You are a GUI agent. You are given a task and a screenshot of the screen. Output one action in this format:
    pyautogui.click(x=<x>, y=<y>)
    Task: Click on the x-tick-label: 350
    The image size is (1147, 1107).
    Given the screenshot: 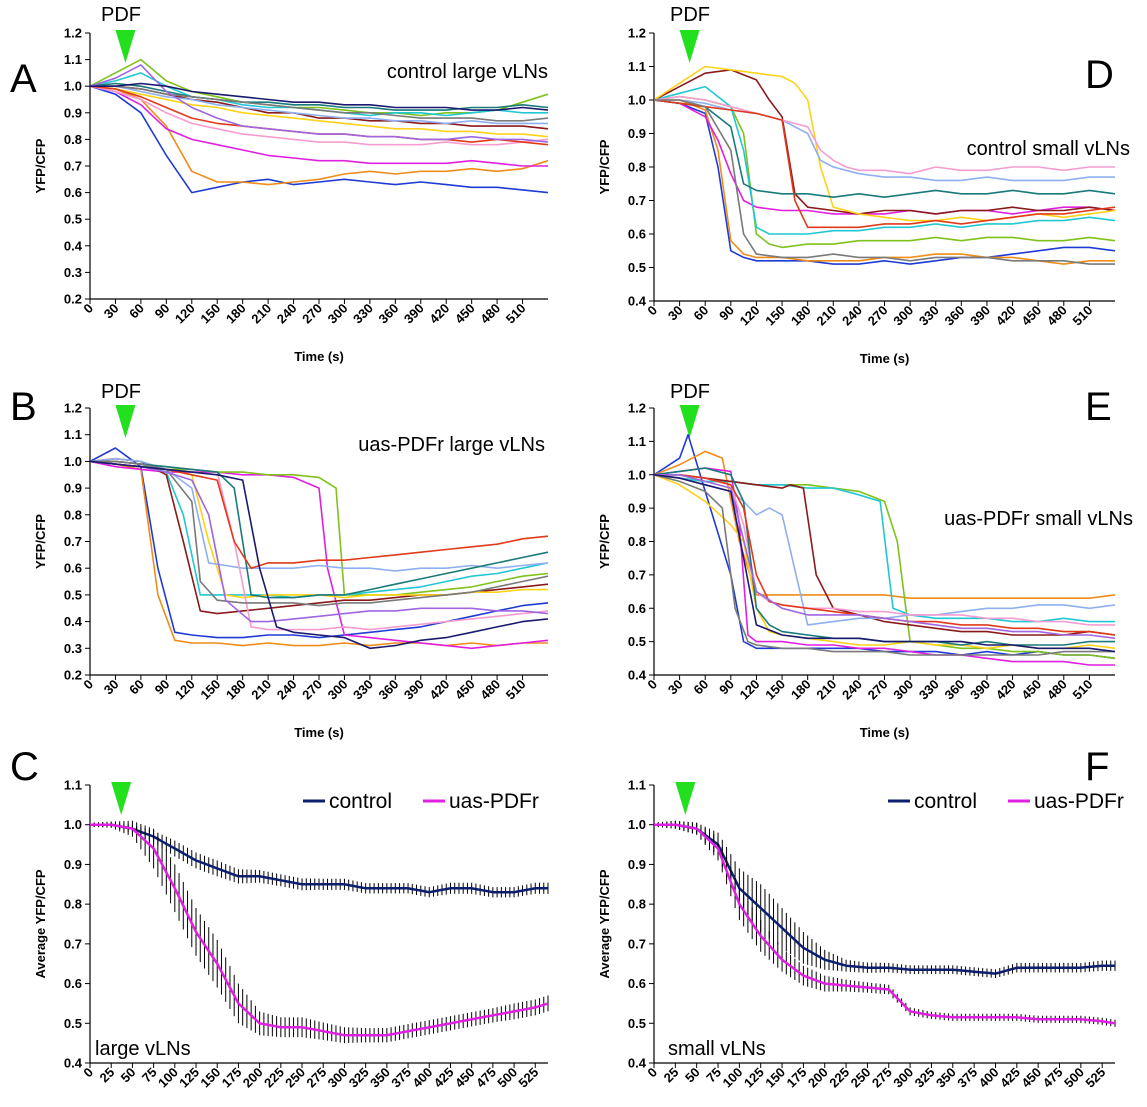 What is the action you would take?
    pyautogui.click(x=380, y=1078)
    